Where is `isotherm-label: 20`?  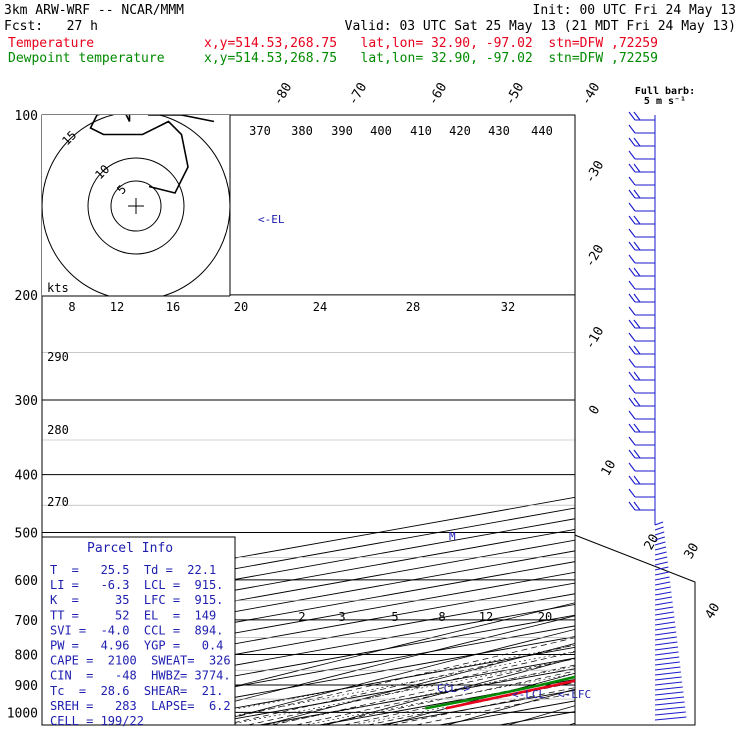 isotherm-label: 20 is located at coordinates (652, 542).